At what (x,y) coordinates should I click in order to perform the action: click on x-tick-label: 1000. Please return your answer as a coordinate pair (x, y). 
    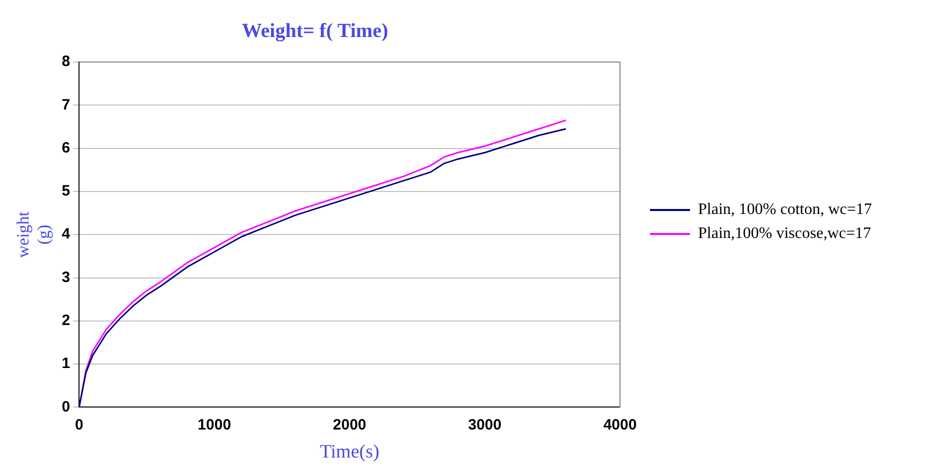
    Looking at the image, I should click on (215, 425).